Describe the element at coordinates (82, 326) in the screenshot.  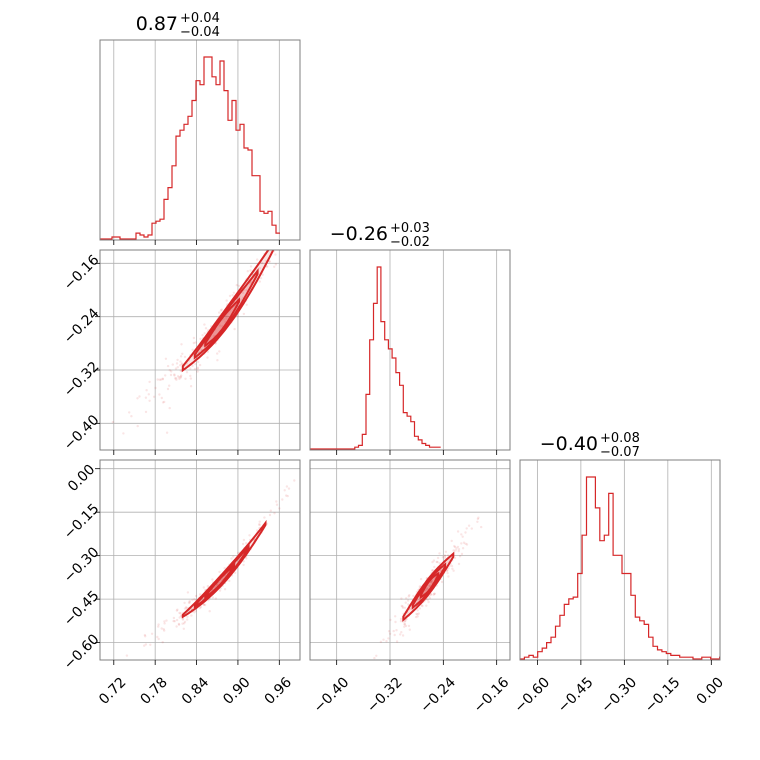
I see `y-tick-label-p1-2: −0.24` at that location.